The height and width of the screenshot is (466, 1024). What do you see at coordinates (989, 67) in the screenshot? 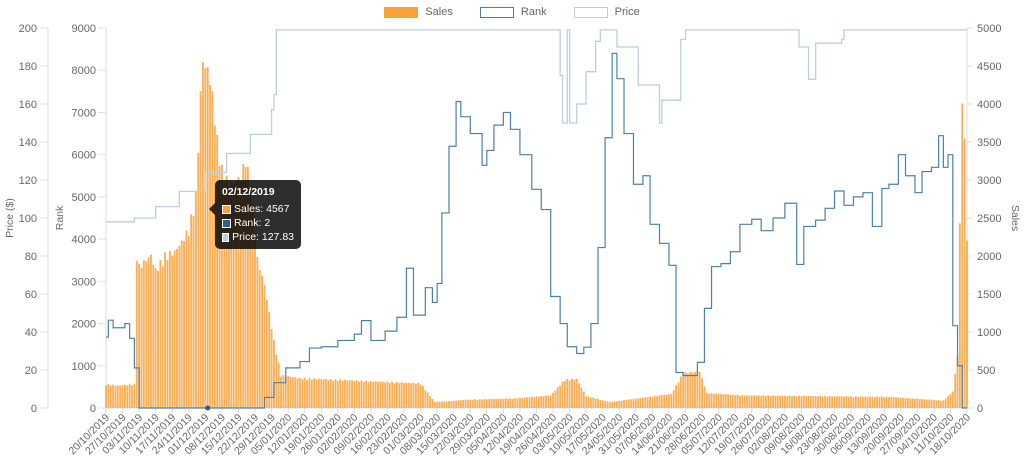
I see `sales-tick-label: 4500` at bounding box center [989, 67].